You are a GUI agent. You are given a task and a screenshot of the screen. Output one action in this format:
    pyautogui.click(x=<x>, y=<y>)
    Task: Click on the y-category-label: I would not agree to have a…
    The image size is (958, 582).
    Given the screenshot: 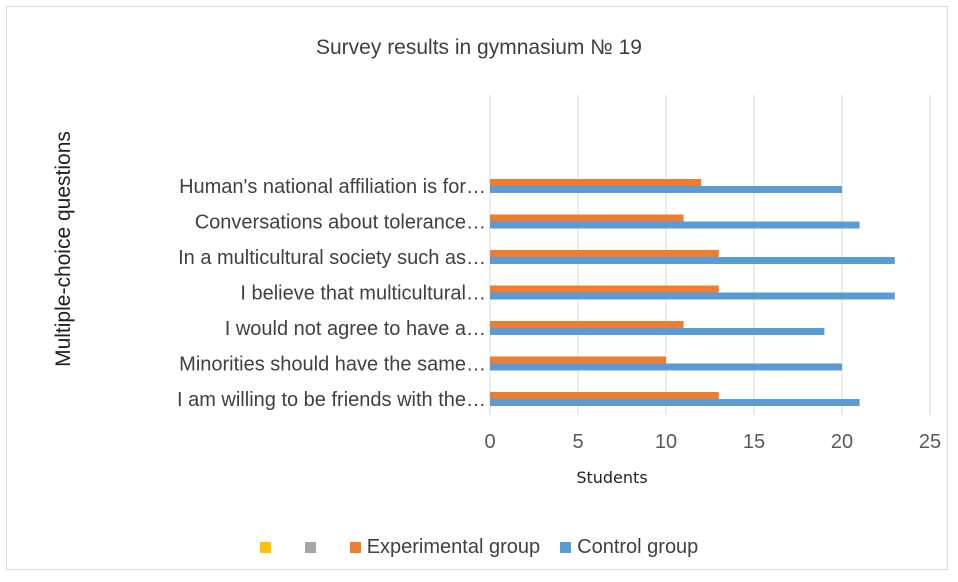 What is the action you would take?
    pyautogui.click(x=355, y=329)
    